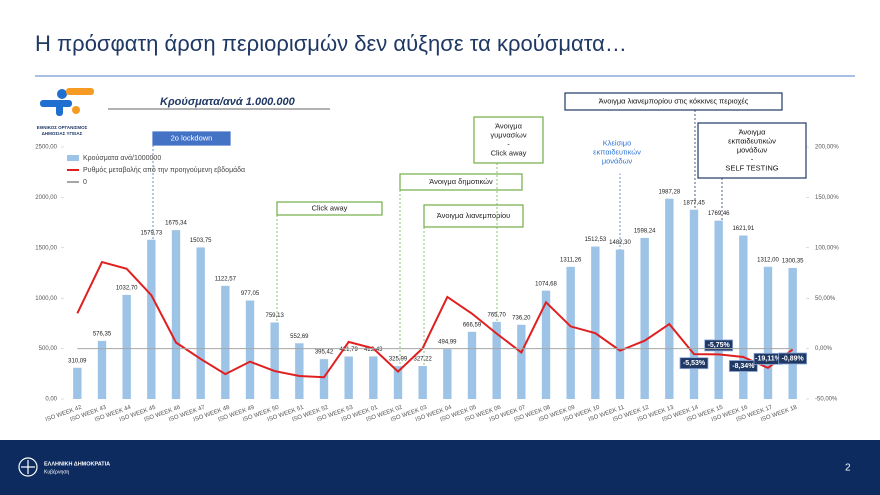 The image size is (880, 495). I want to click on y-tick-label: 2500,00, so click(46, 148).